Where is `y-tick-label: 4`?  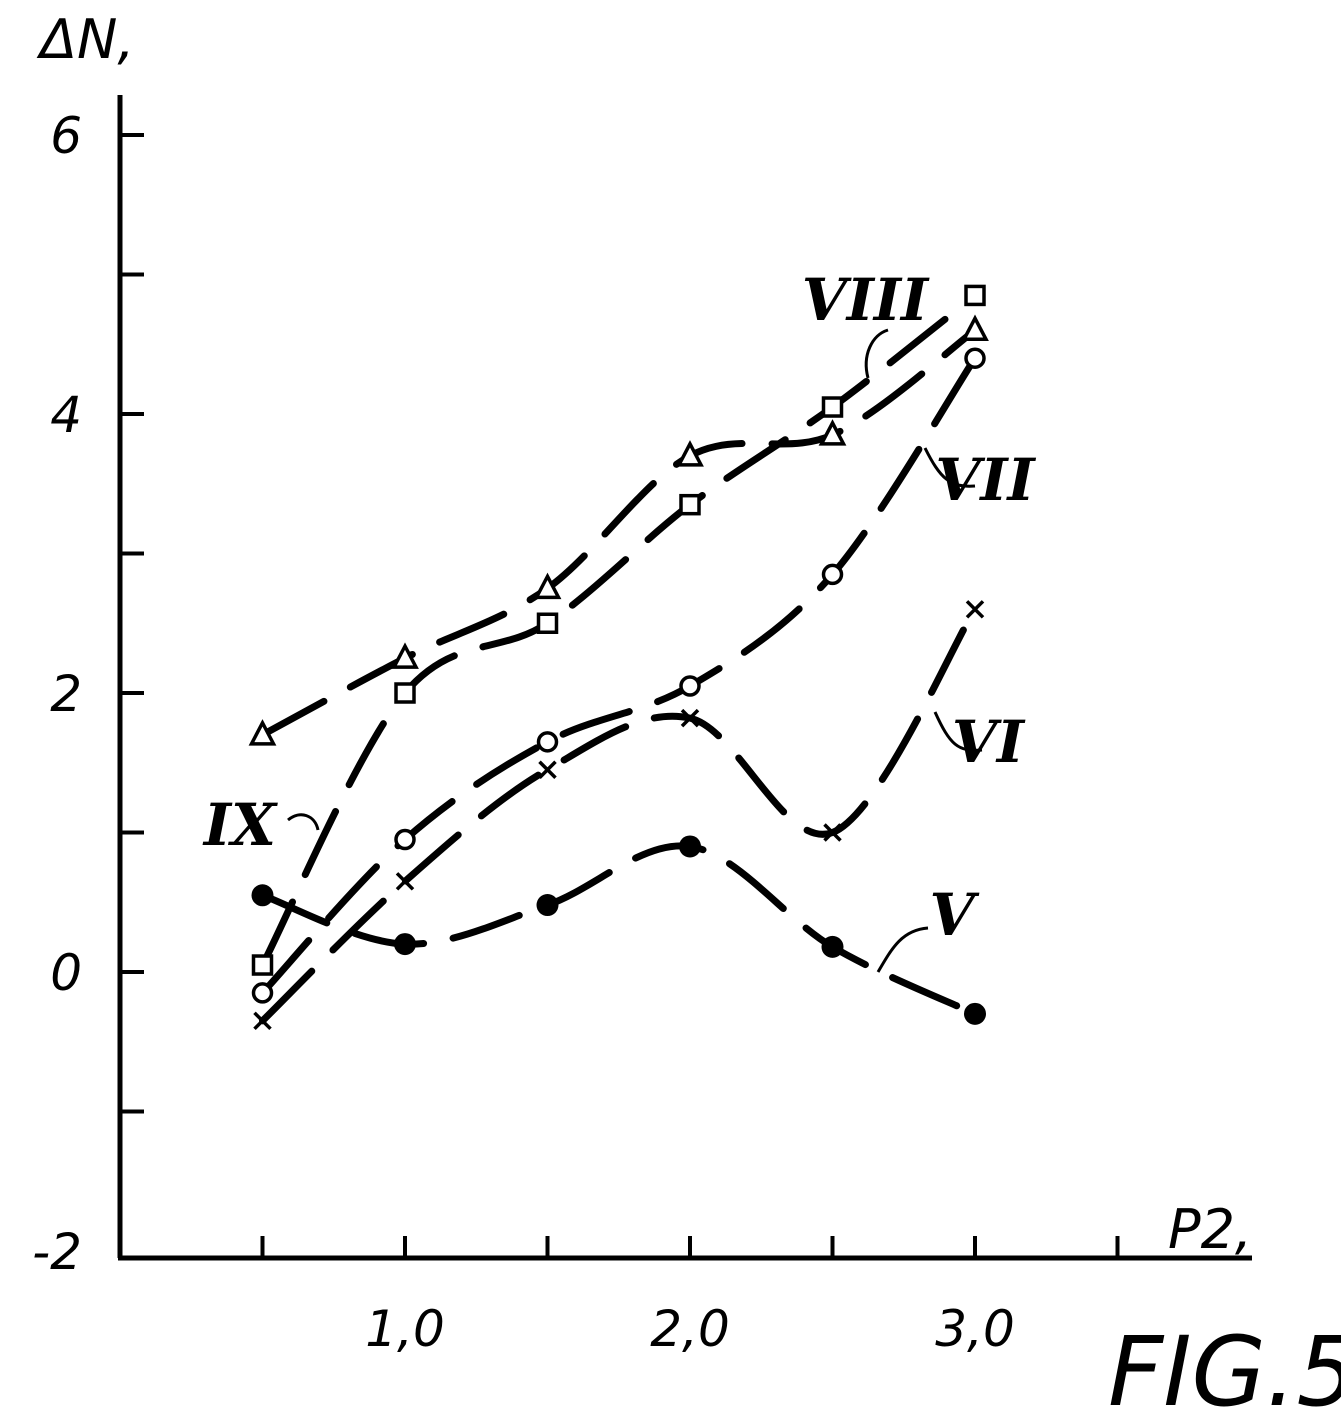 y-tick-label: 4 is located at coordinates (66, 415).